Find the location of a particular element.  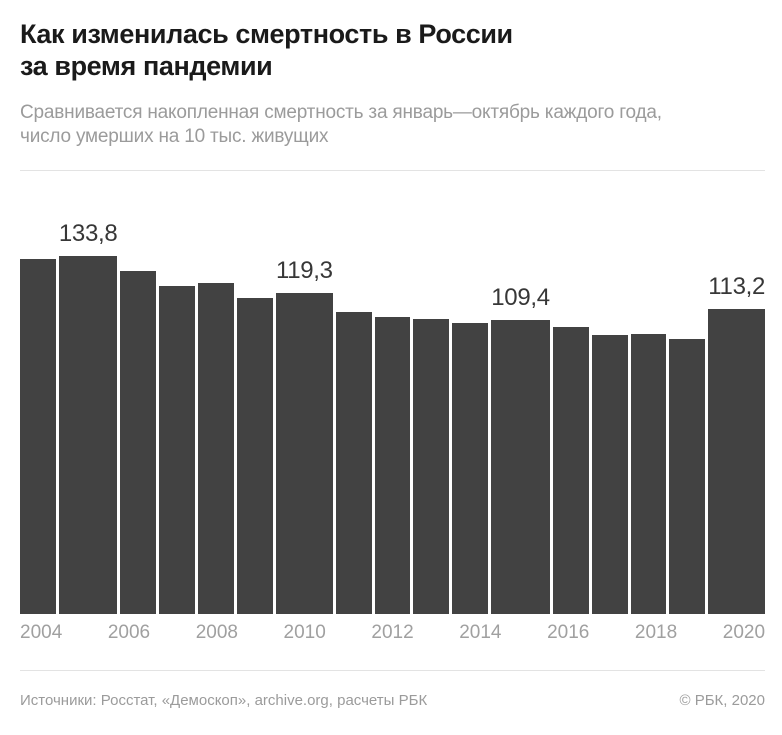

bar-2010 is located at coordinates (304, 453).